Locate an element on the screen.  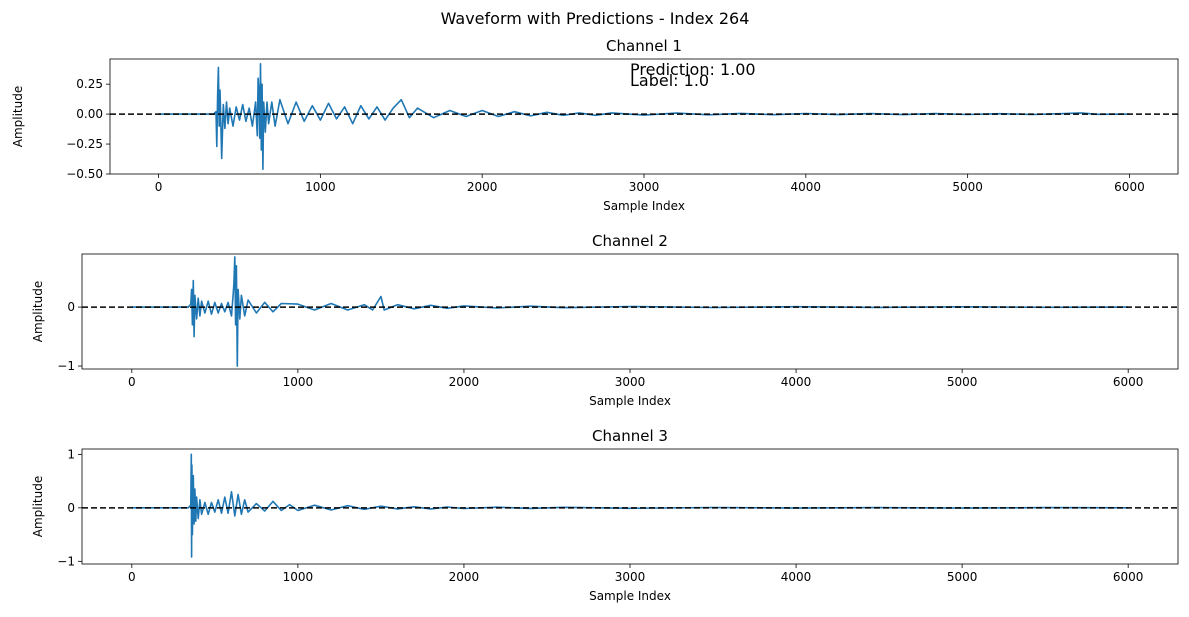
label-annotation: Label: 1.0 is located at coordinates (669, 80).